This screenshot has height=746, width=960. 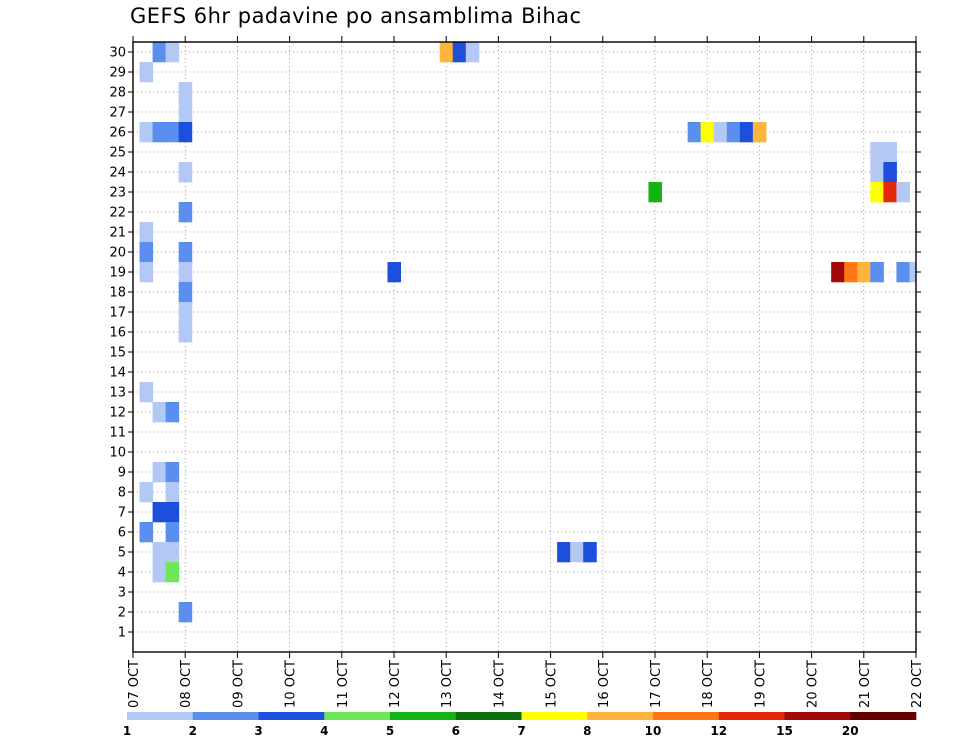 I want to click on x-tick-label: 13 OCT, so click(x=447, y=684).